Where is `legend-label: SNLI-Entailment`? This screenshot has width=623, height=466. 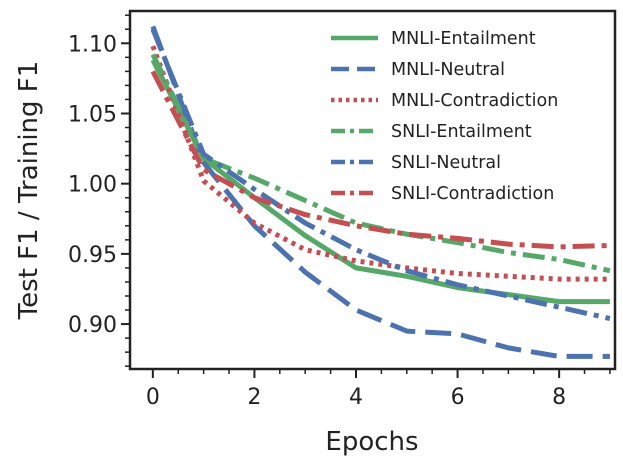
legend-label: SNLI-Entailment is located at coordinates (461, 132).